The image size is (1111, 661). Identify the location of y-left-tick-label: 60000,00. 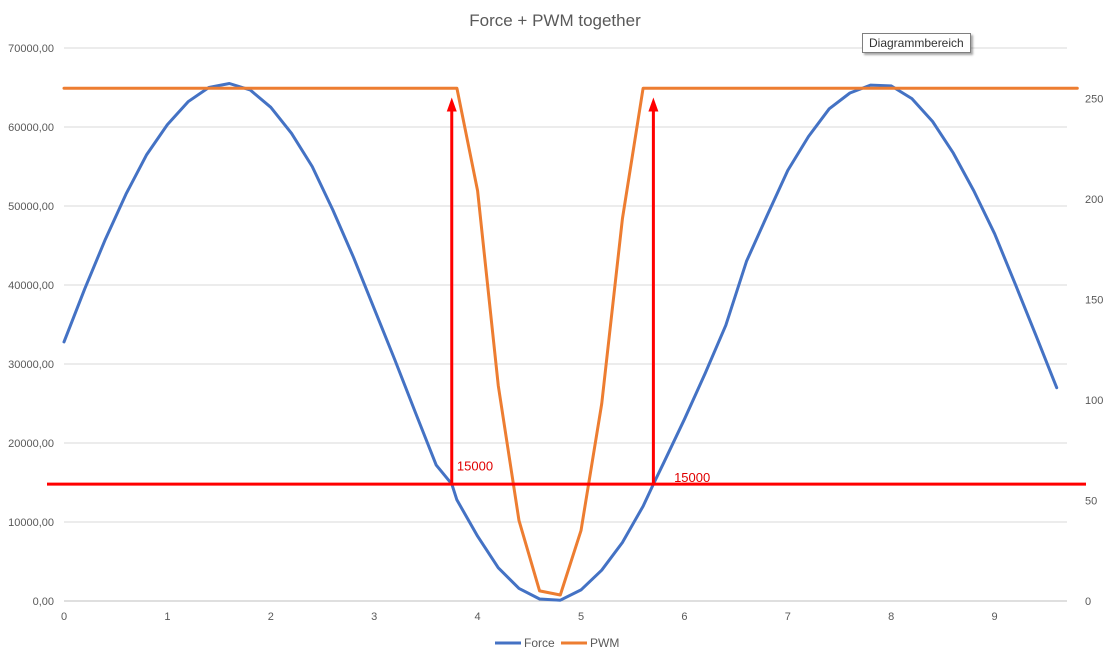
(31, 128).